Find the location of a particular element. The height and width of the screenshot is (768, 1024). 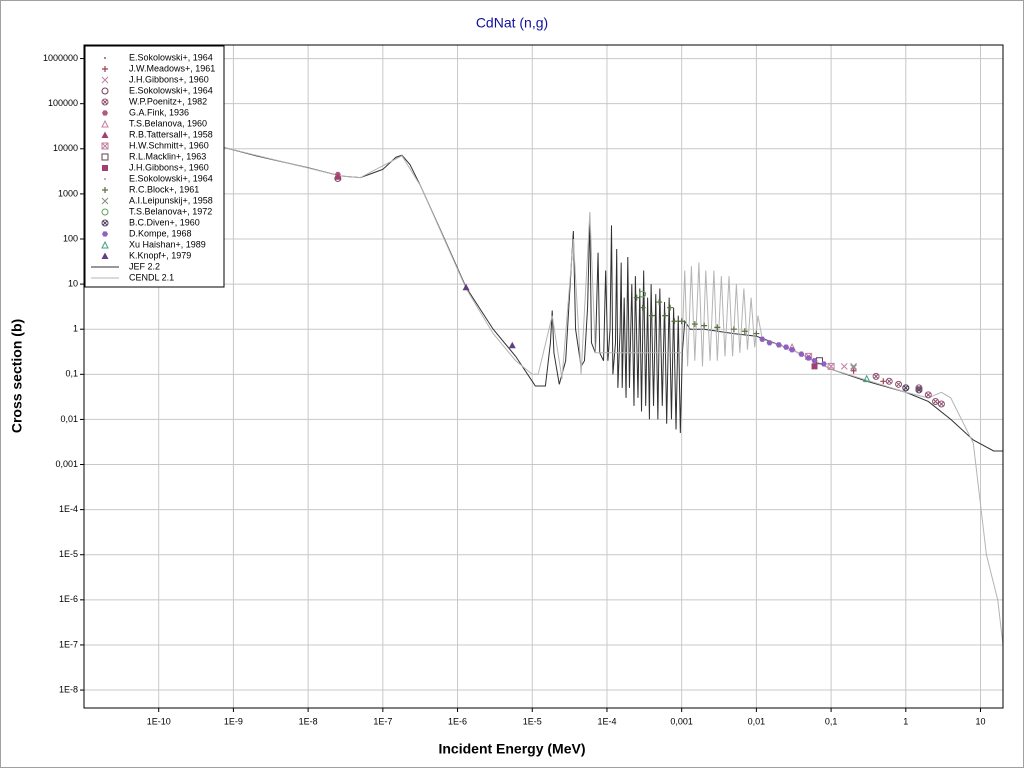

legend-label: J.W.Meadows+, 1961 is located at coordinates (172, 68).